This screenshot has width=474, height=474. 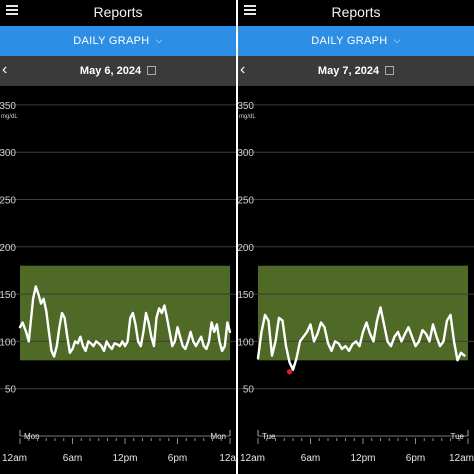 What do you see at coordinates (110, 71) in the screenshot?
I see `date-label: May 6, 2024` at bounding box center [110, 71].